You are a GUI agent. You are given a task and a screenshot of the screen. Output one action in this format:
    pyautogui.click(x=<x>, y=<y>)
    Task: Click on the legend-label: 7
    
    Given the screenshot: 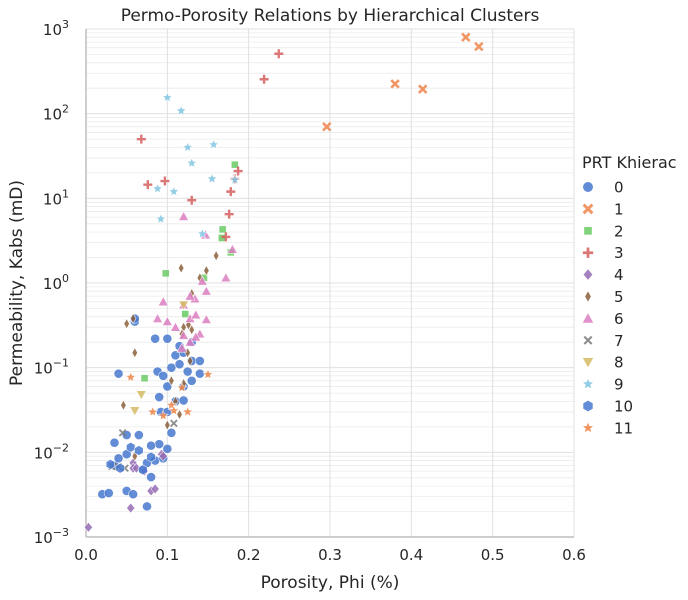 What is the action you would take?
    pyautogui.click(x=619, y=341)
    